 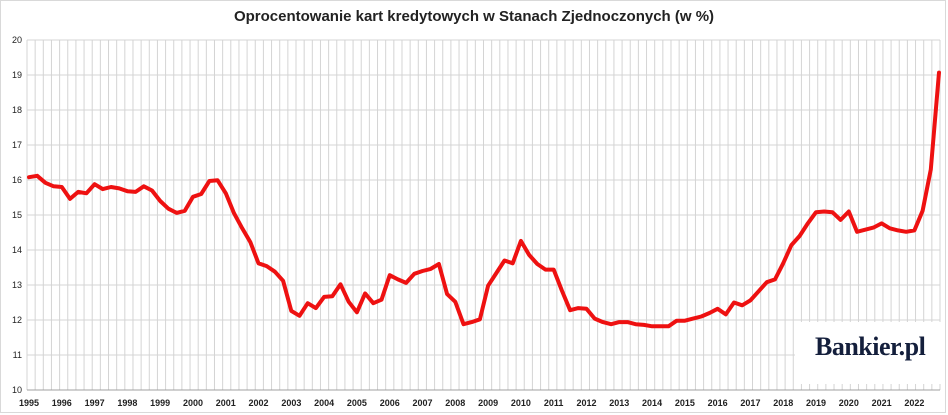 I want to click on x-tick-label: 2006, so click(x=390, y=403).